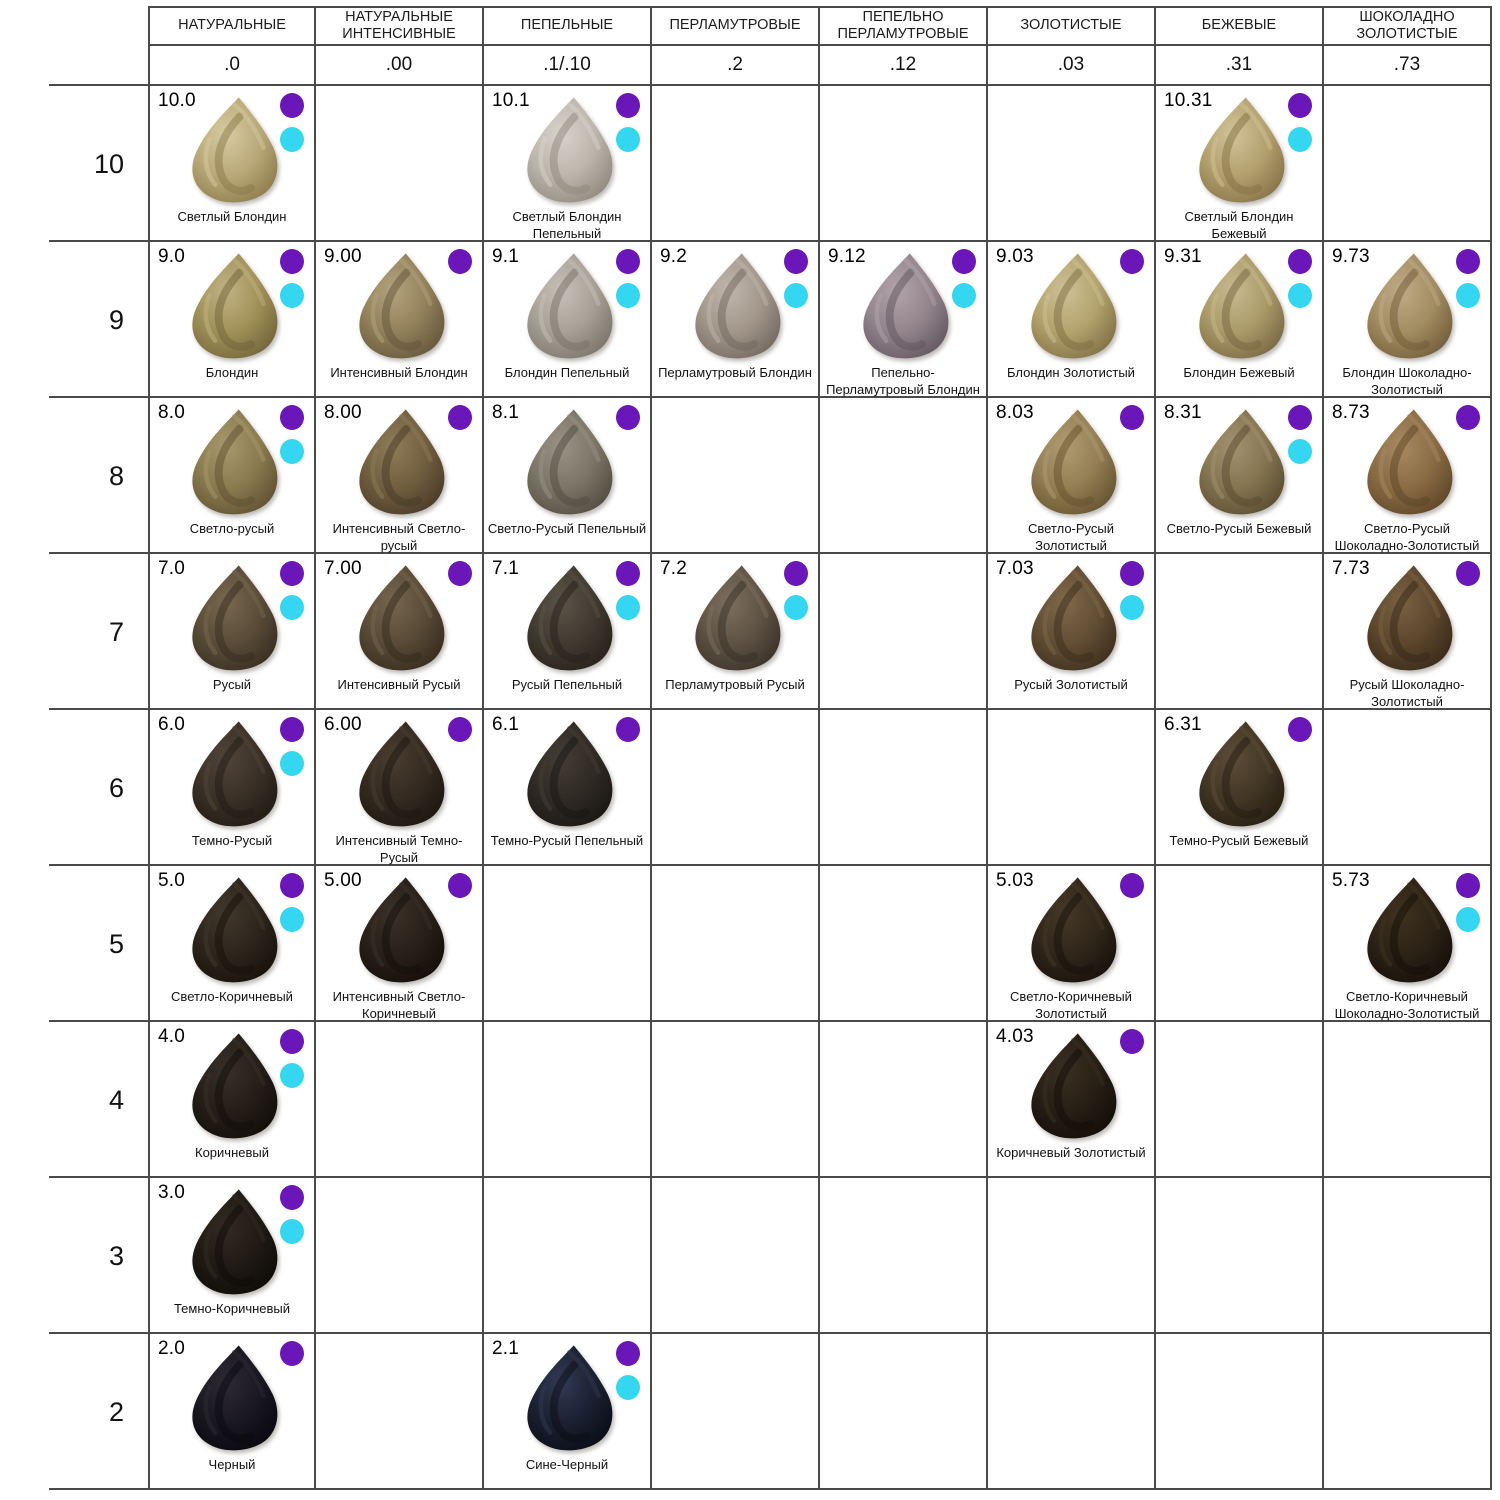  What do you see at coordinates (400, 632) in the screenshot?
I see `shade-cell: 7.00 Интенсивный Русый` at bounding box center [400, 632].